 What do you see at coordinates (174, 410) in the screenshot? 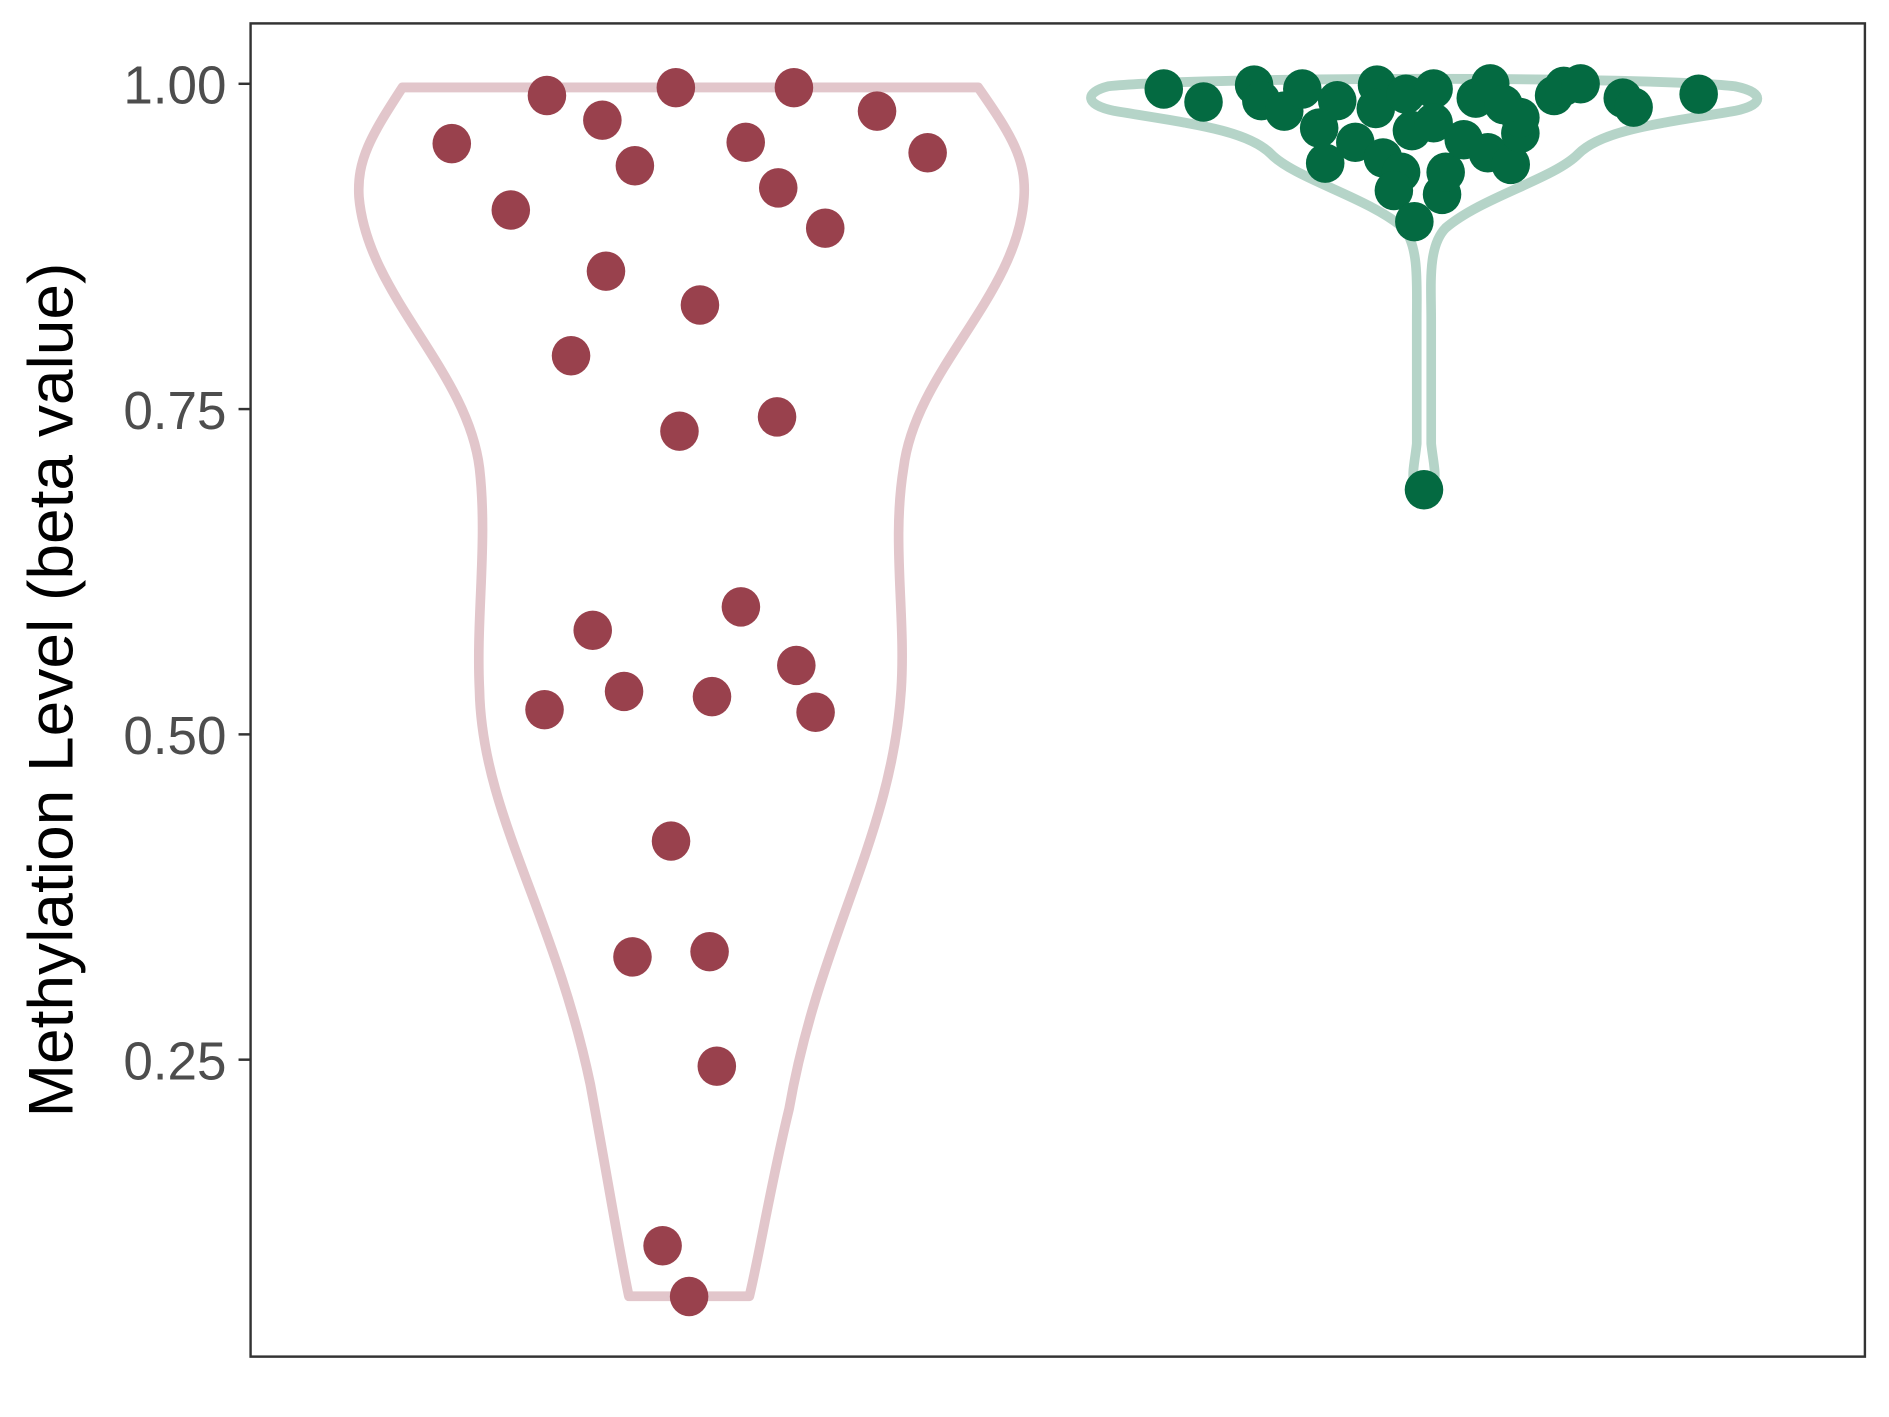
I see `y-tick-label: 0.75` at bounding box center [174, 410].